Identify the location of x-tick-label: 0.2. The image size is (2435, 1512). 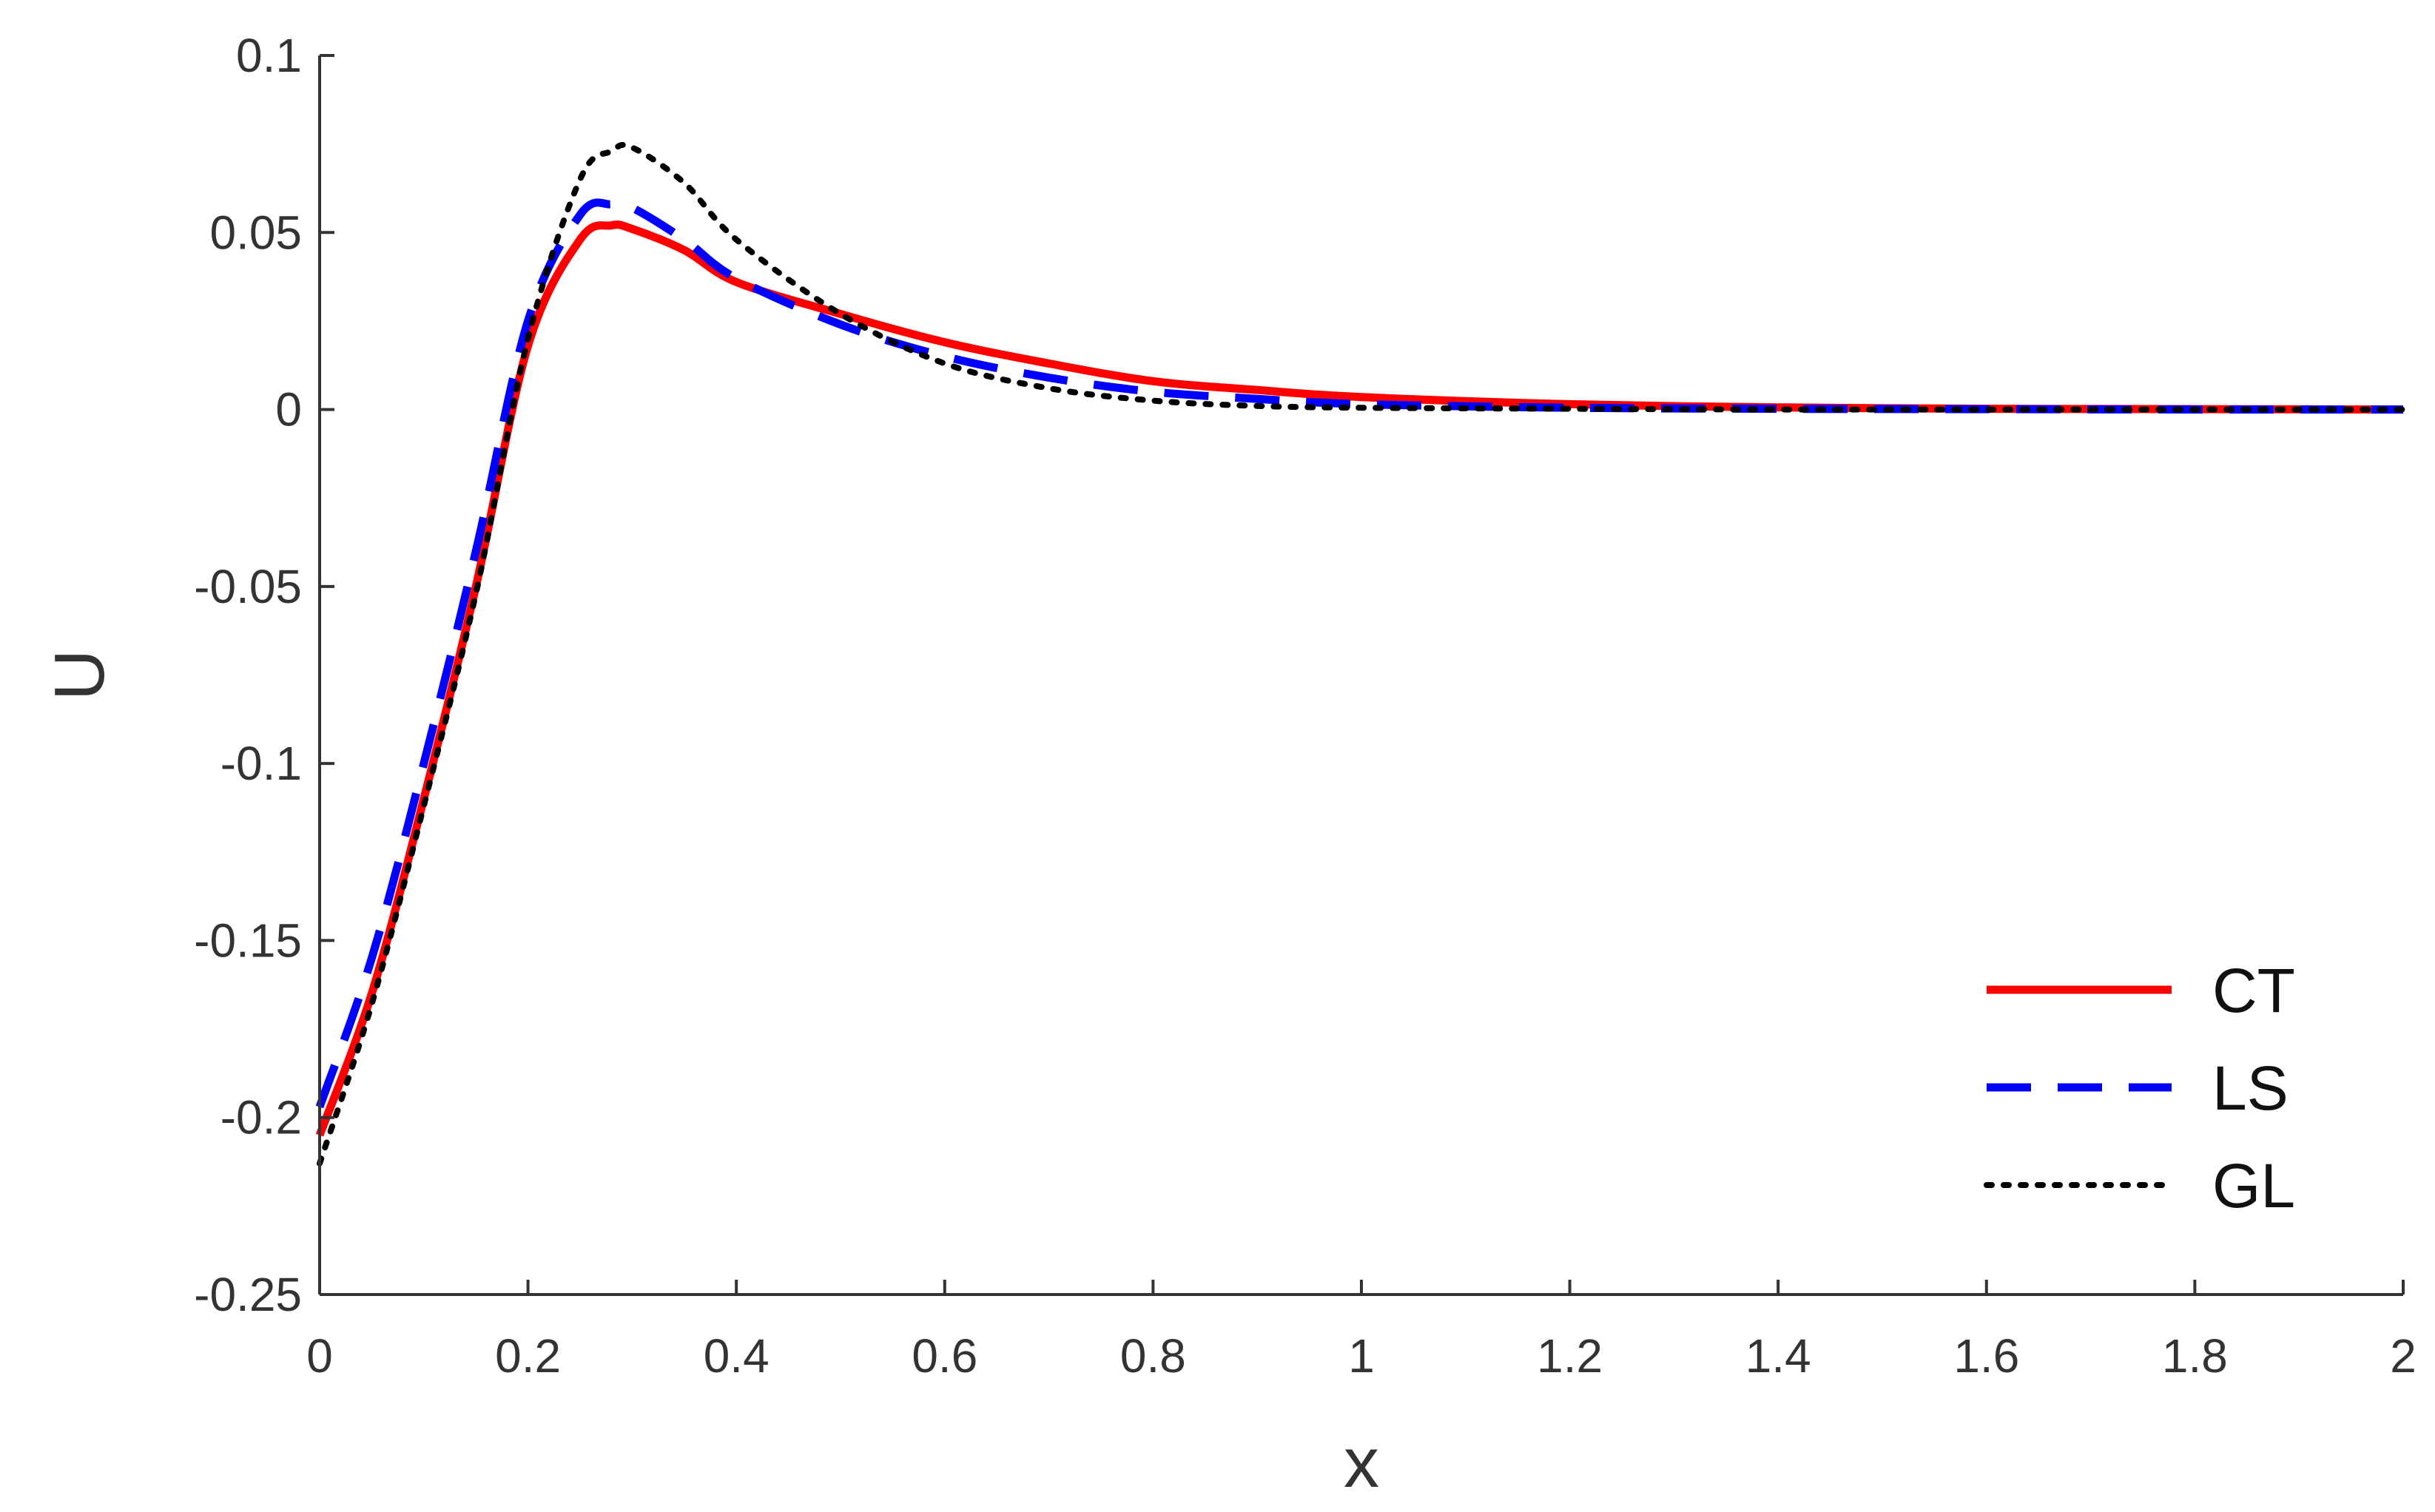
(528, 1356).